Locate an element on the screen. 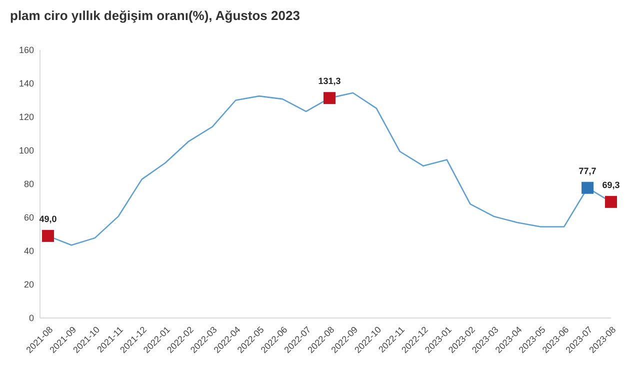  data-label: 49,0 is located at coordinates (48, 219).